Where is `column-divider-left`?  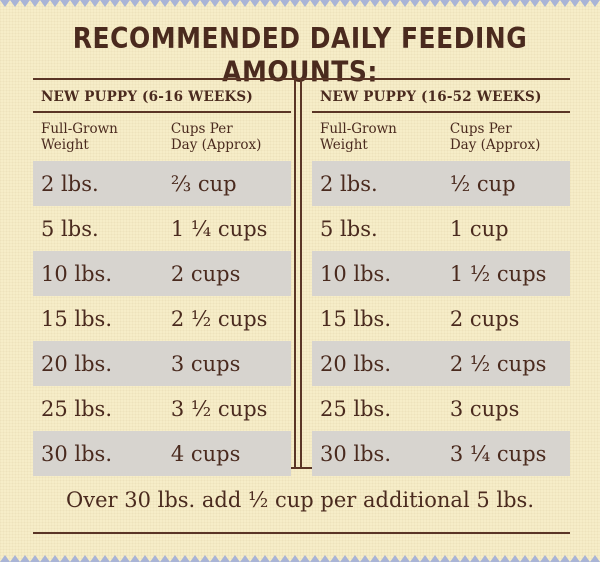 column-divider-left is located at coordinates (295, 274).